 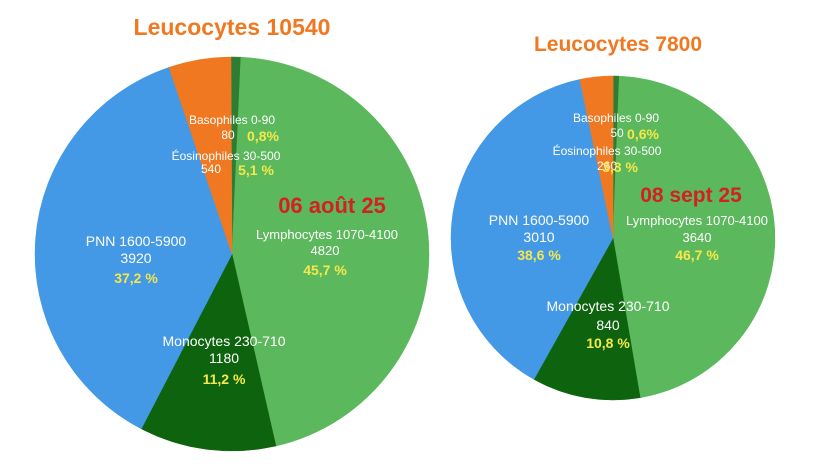 I want to click on slice-percent-pnn: 38,6 %, so click(x=539, y=255).